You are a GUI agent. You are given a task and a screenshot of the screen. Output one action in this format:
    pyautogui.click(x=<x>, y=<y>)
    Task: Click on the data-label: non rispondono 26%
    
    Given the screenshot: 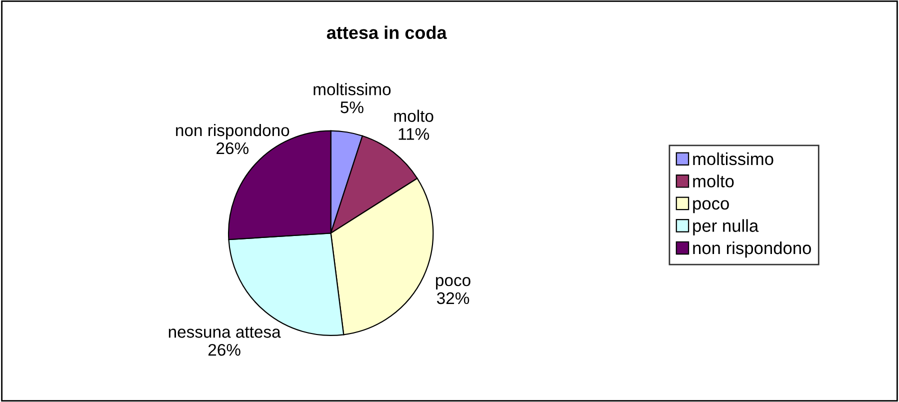 What is the action you would take?
    pyautogui.click(x=233, y=139)
    